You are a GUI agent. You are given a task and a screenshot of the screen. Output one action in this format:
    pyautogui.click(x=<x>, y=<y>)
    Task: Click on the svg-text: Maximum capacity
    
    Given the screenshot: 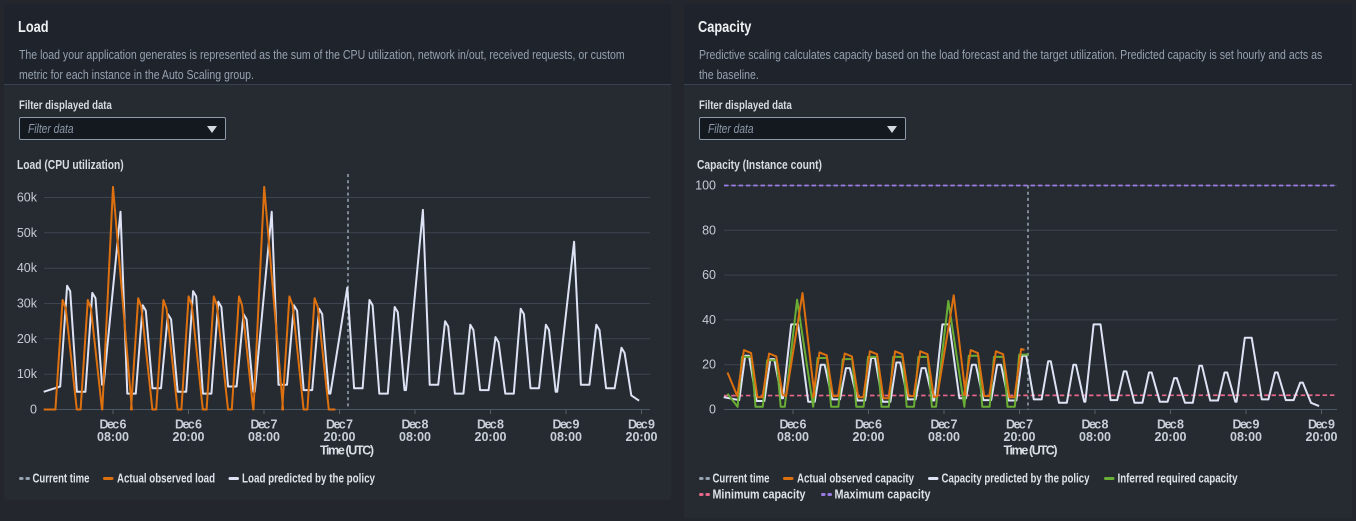 What is the action you would take?
    pyautogui.click(x=883, y=495)
    